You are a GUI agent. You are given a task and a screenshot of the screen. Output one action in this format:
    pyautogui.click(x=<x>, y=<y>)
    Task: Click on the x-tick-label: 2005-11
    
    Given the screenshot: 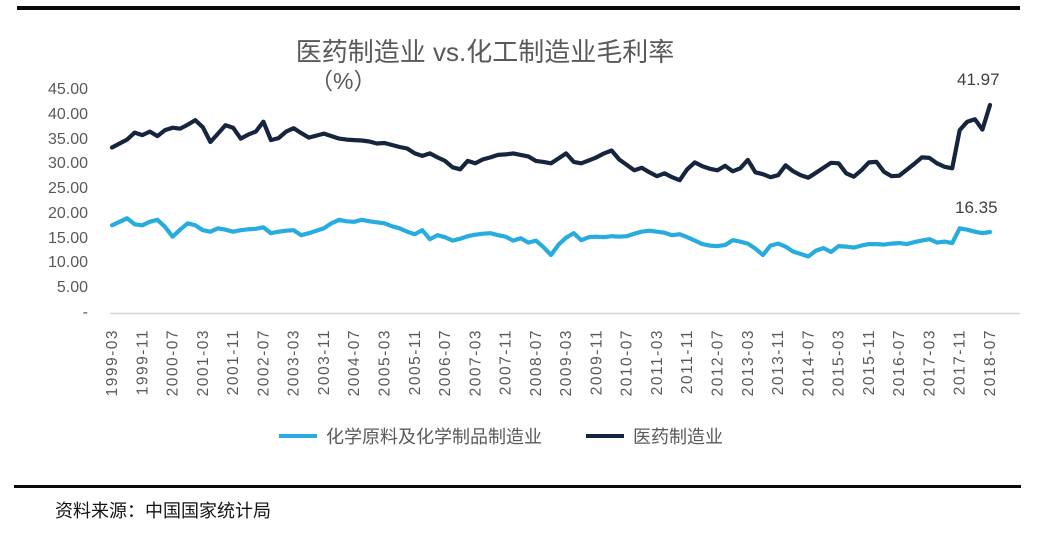 What is the action you would take?
    pyautogui.click(x=415, y=362)
    